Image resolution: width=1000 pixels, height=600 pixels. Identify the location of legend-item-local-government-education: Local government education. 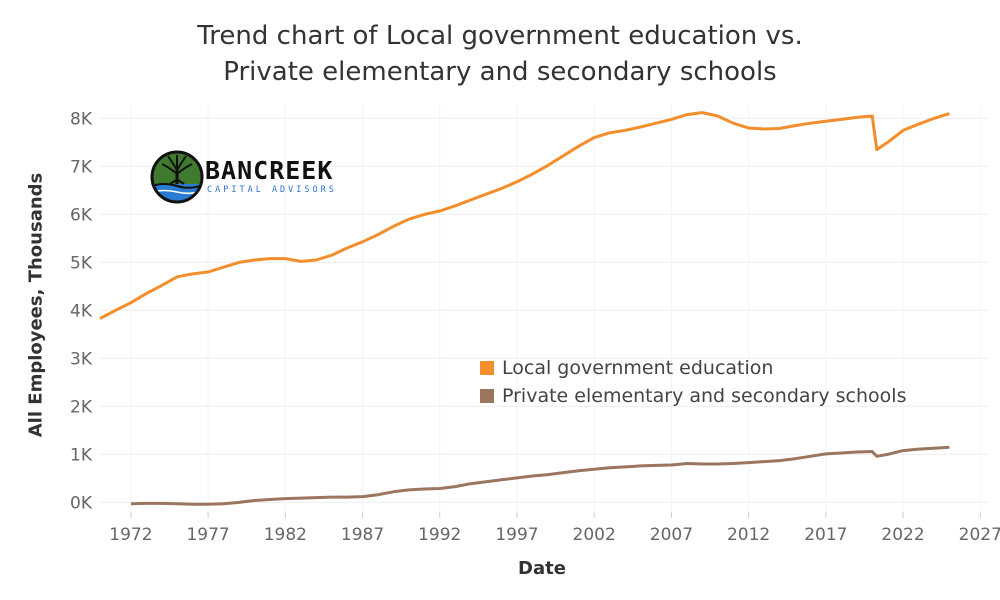
(693, 368).